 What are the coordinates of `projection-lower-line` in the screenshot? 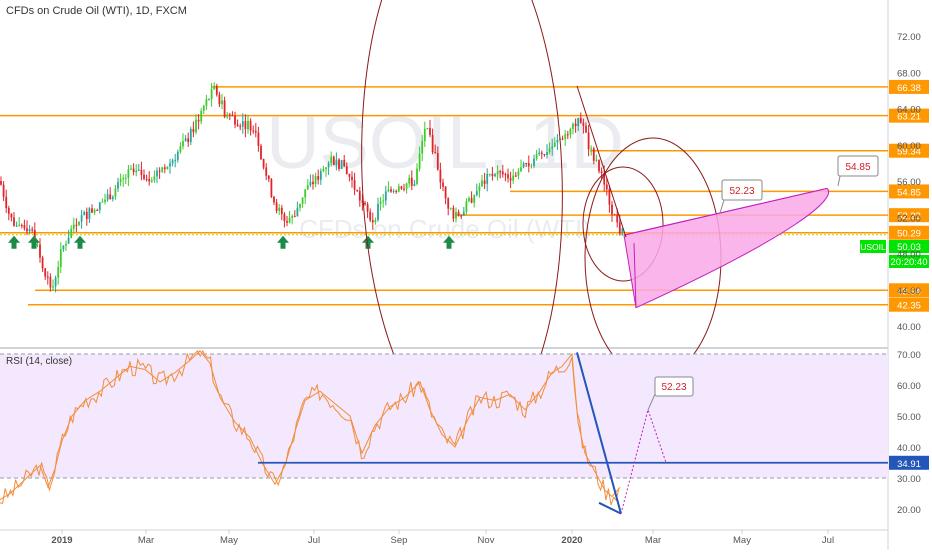 It's located at (635, 275).